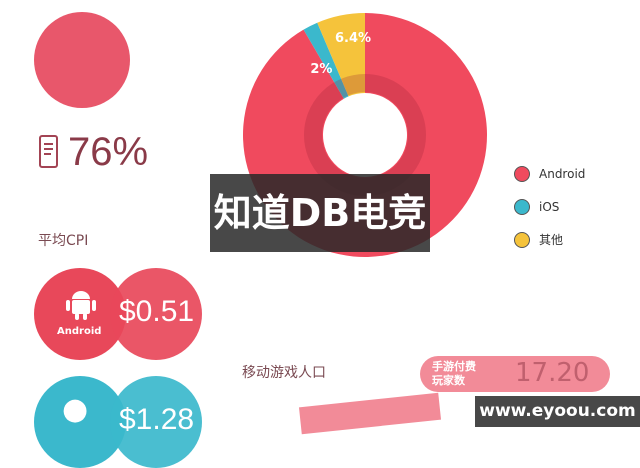  I want to click on top-stat-value: 76%, so click(108, 152).